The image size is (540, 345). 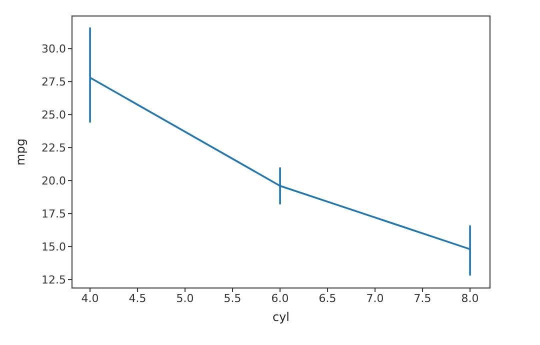 What do you see at coordinates (54, 115) in the screenshot?
I see `y-tick-label: 25.0` at bounding box center [54, 115].